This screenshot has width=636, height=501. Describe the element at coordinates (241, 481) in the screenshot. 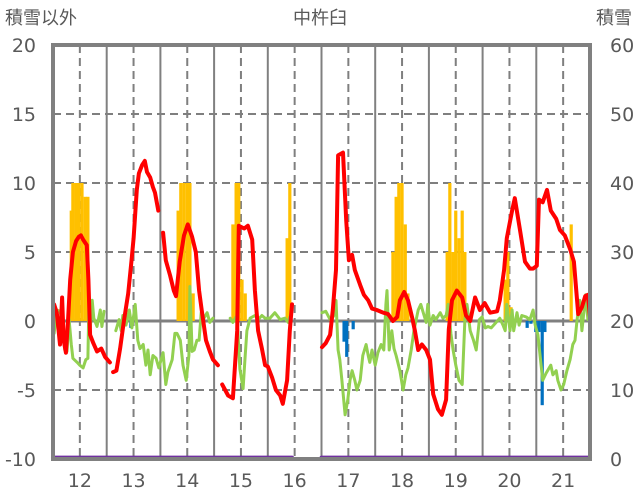

I see `x-tick-label: 15` at that location.